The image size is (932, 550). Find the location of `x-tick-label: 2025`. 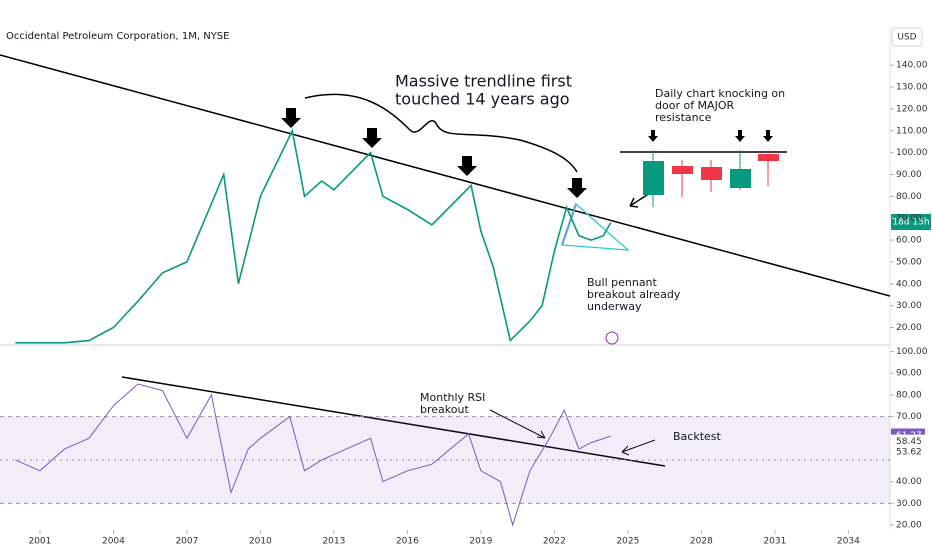

x-tick-label: 2025 is located at coordinates (627, 542).